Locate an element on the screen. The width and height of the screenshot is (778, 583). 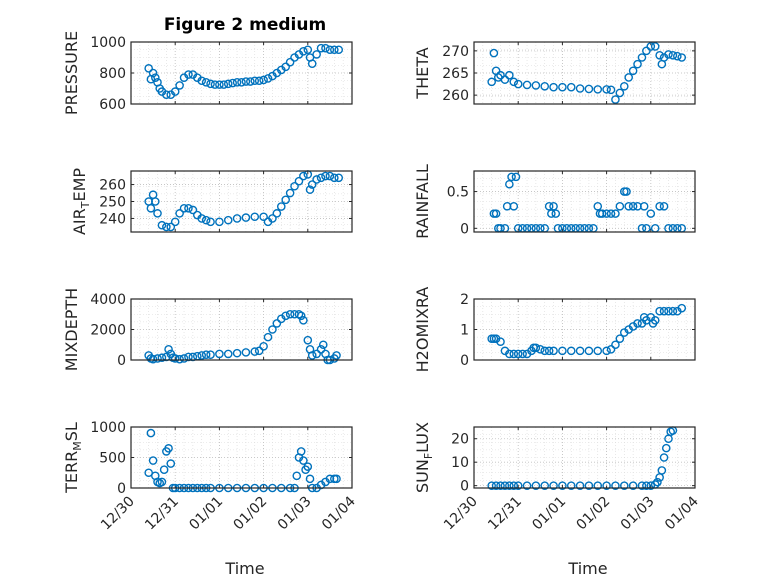
x-tick-label: 01/02 is located at coordinates (251, 514).